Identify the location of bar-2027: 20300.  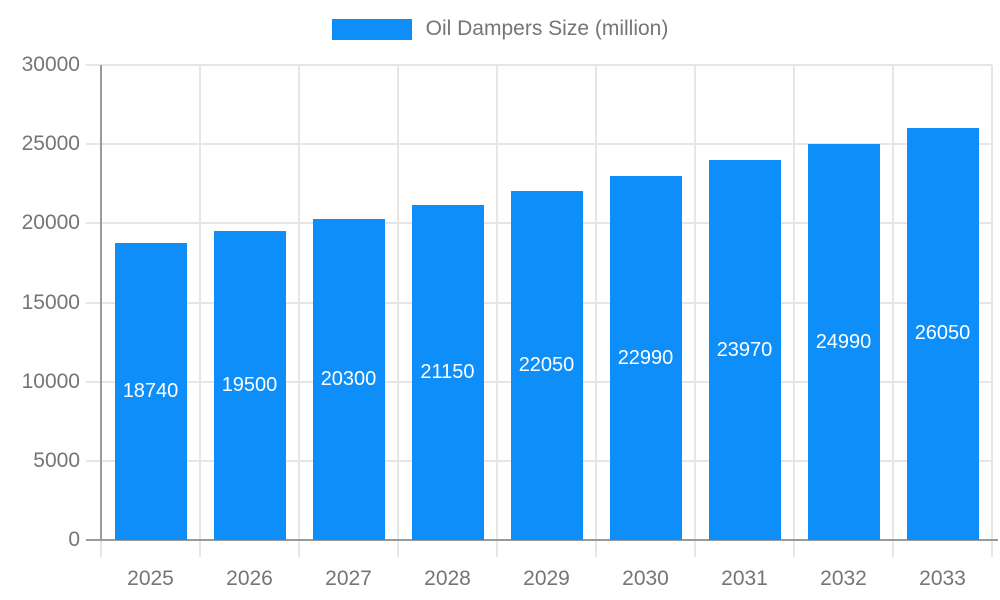
(348, 379).